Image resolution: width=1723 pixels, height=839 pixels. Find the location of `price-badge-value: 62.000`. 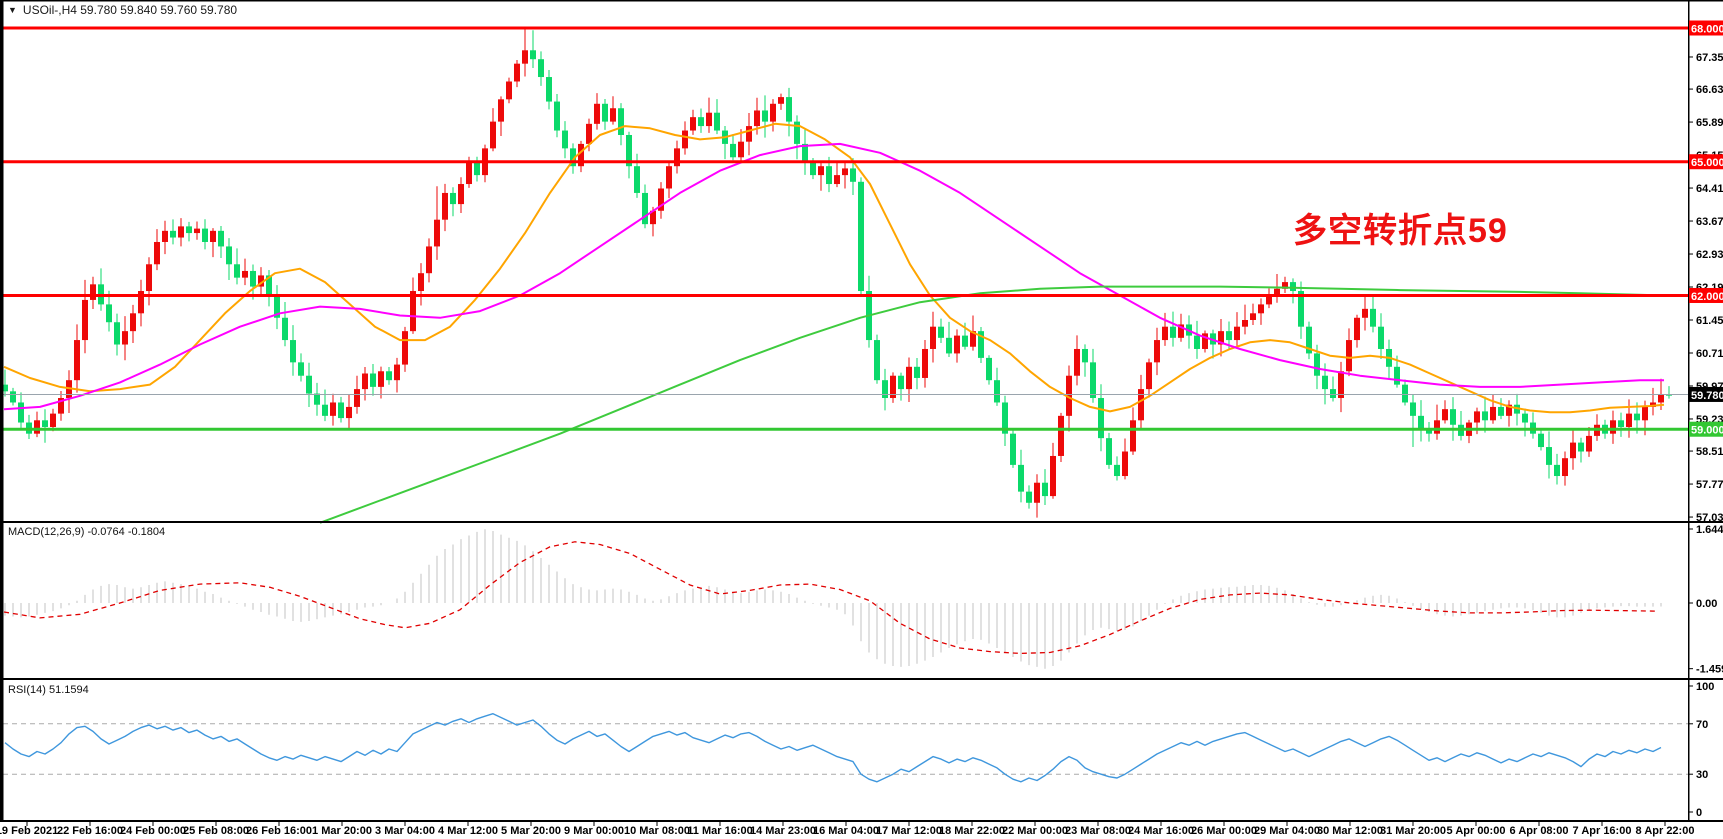

price-badge-value: 62.000 is located at coordinates (1707, 297).